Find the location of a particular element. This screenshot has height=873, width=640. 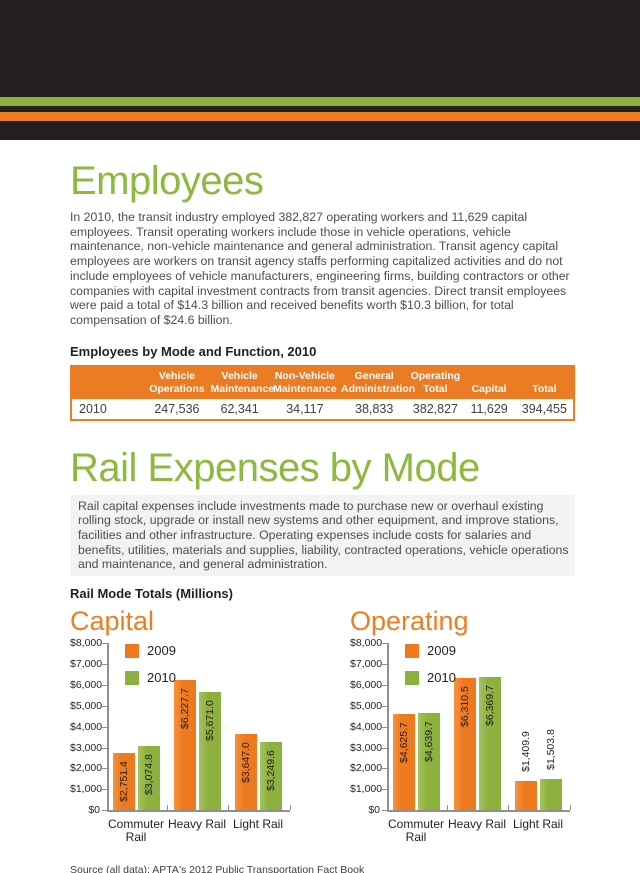

legend-label-2010: 2010 is located at coordinates (441, 678).